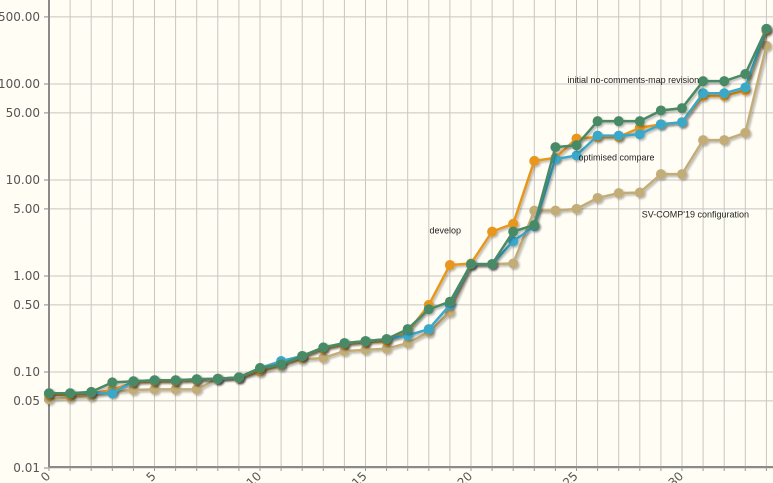 Image resolution: width=773 pixels, height=483 pixels. Describe the element at coordinates (617, 157) in the screenshot. I see `series-annotation: optimised compare` at that location.